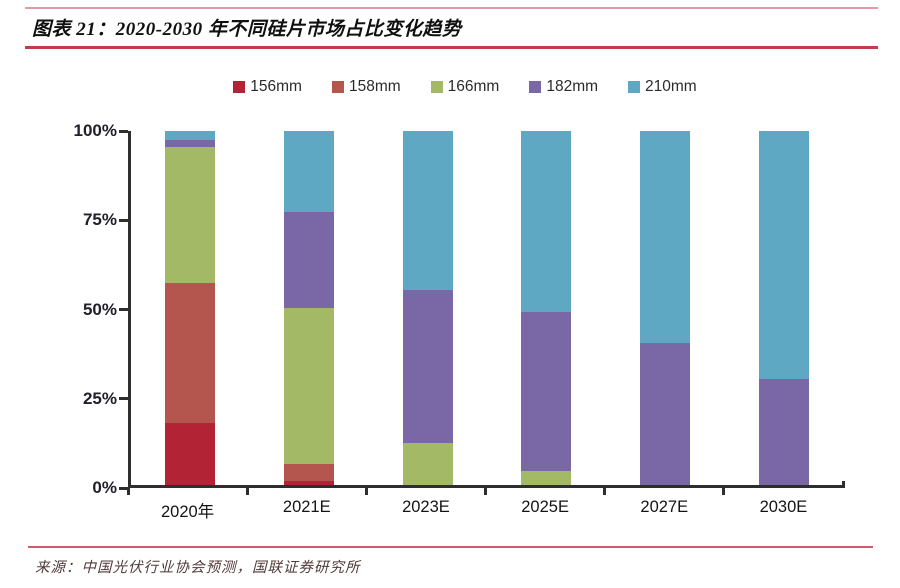 This screenshot has width=900, height=588. Describe the element at coordinates (451, 47) in the screenshot. I see `title-underline` at that location.